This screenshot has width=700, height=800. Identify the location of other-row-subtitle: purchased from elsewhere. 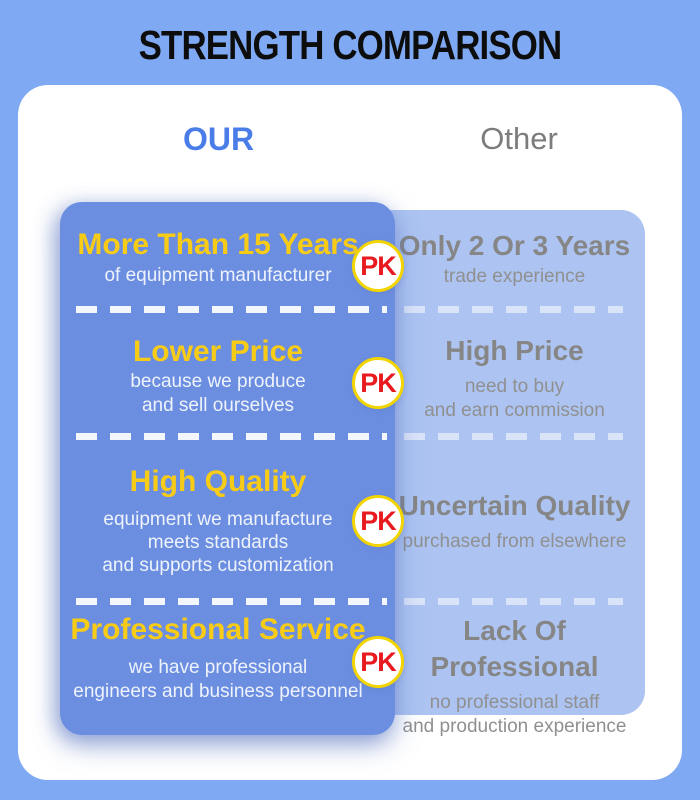
(514, 541).